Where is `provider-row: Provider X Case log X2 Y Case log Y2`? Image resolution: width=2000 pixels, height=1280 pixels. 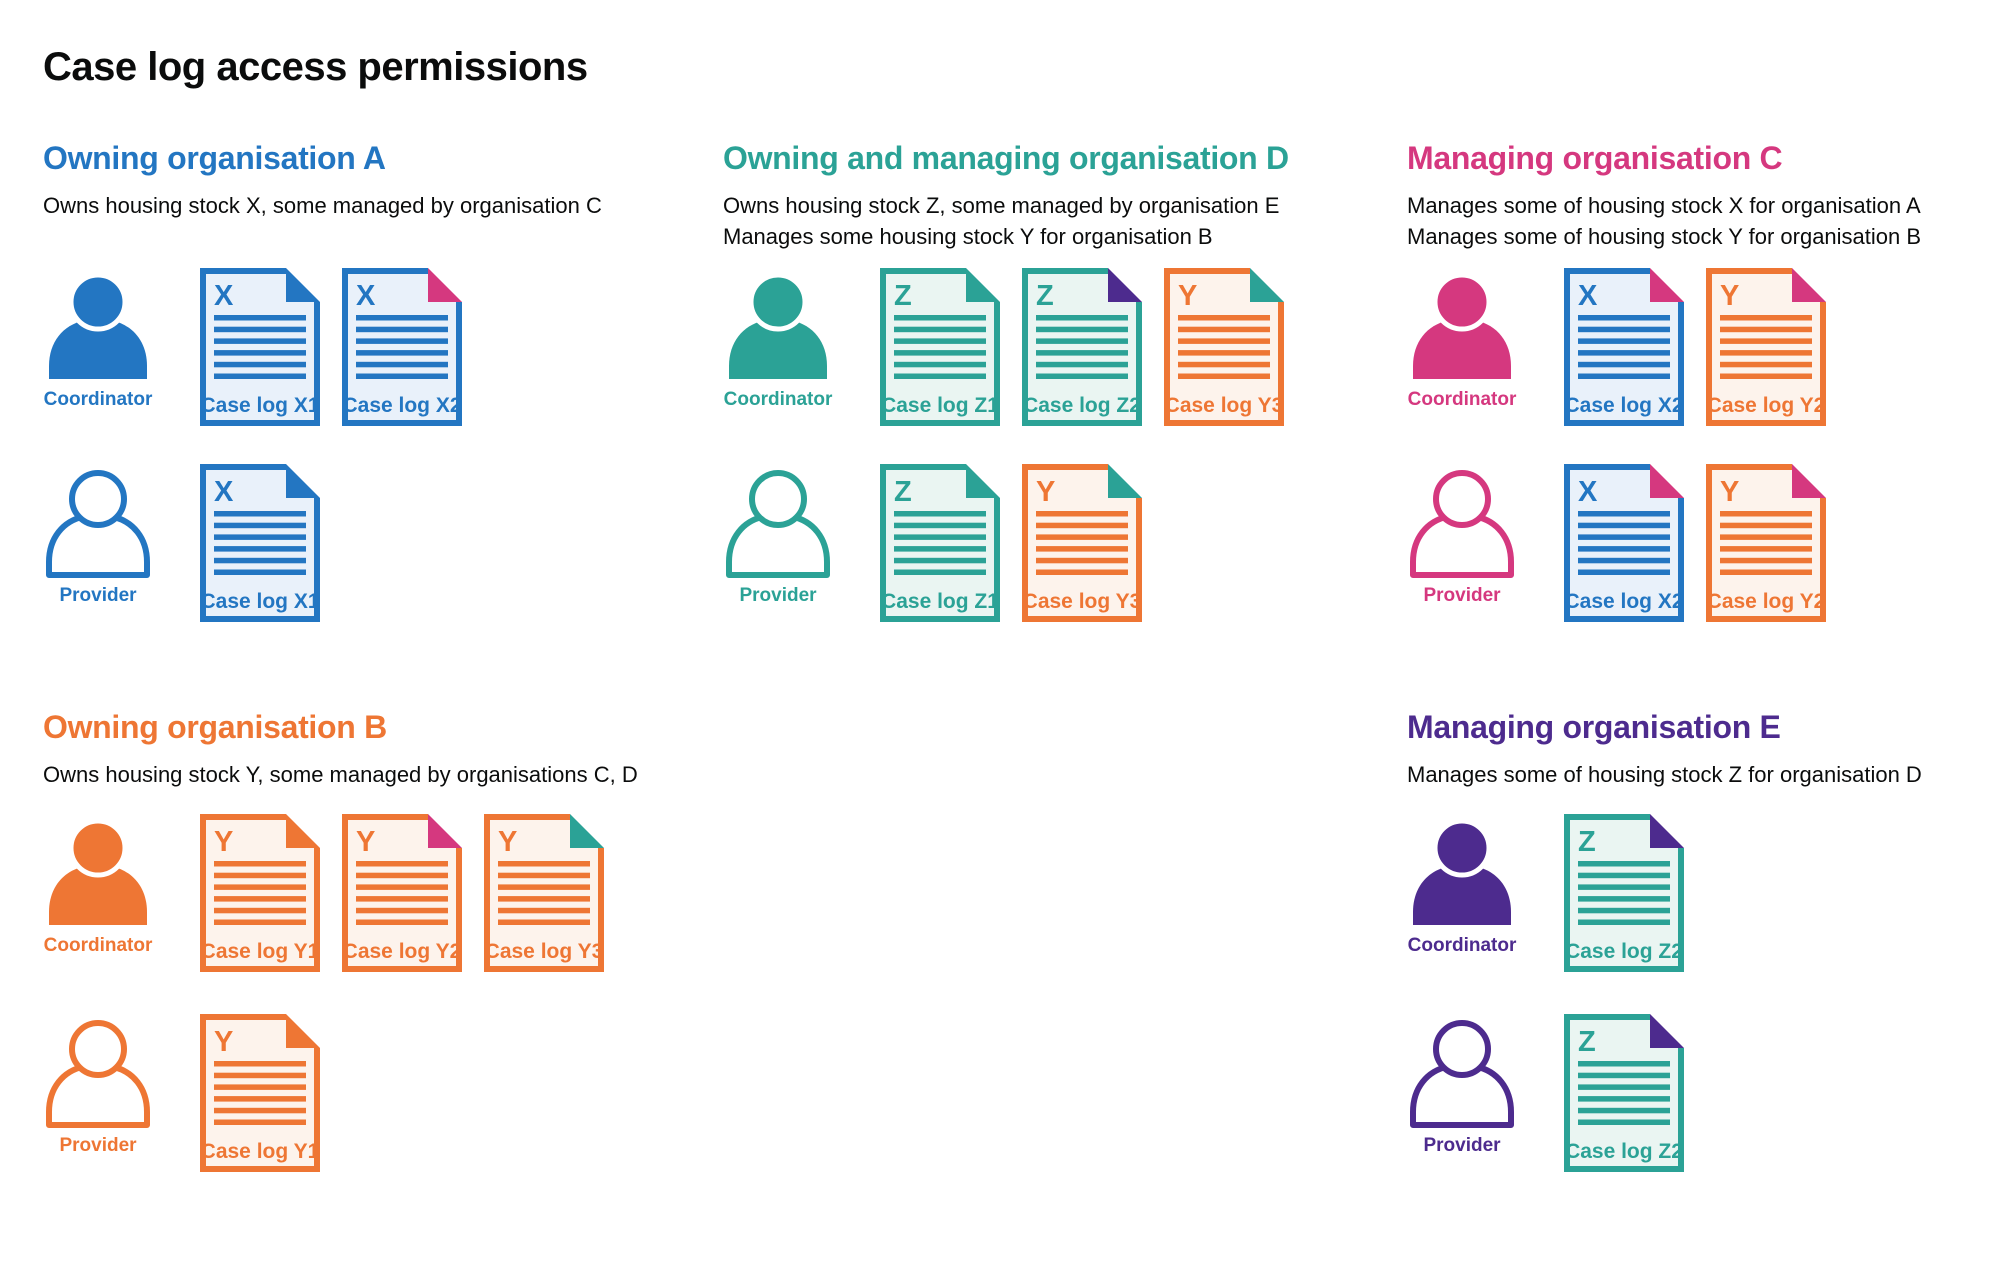 provider-row: Provider X Case log X2 Y Case log Y2 is located at coordinates (1703, 543).